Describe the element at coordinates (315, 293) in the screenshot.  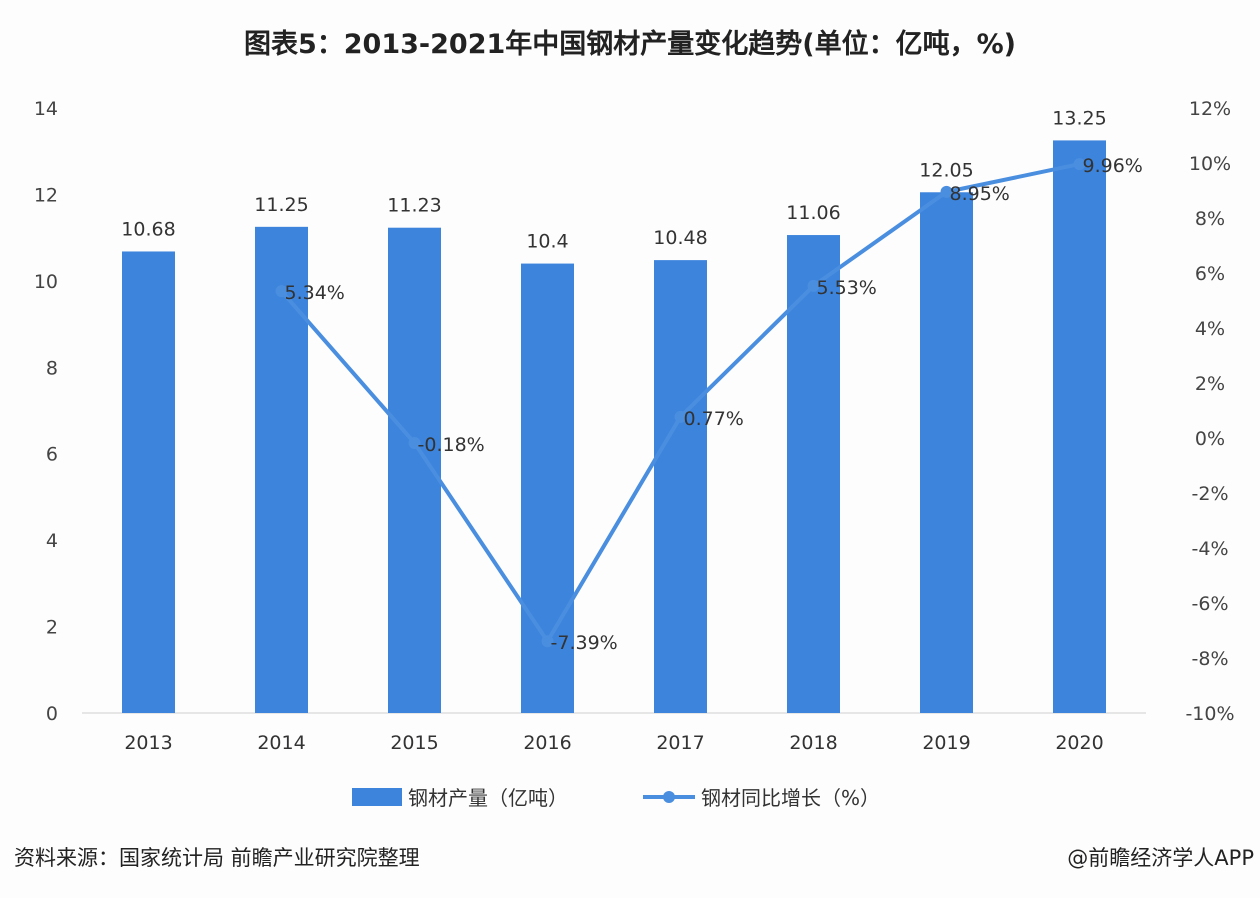
I see `line-data-label: 5.34%` at that location.